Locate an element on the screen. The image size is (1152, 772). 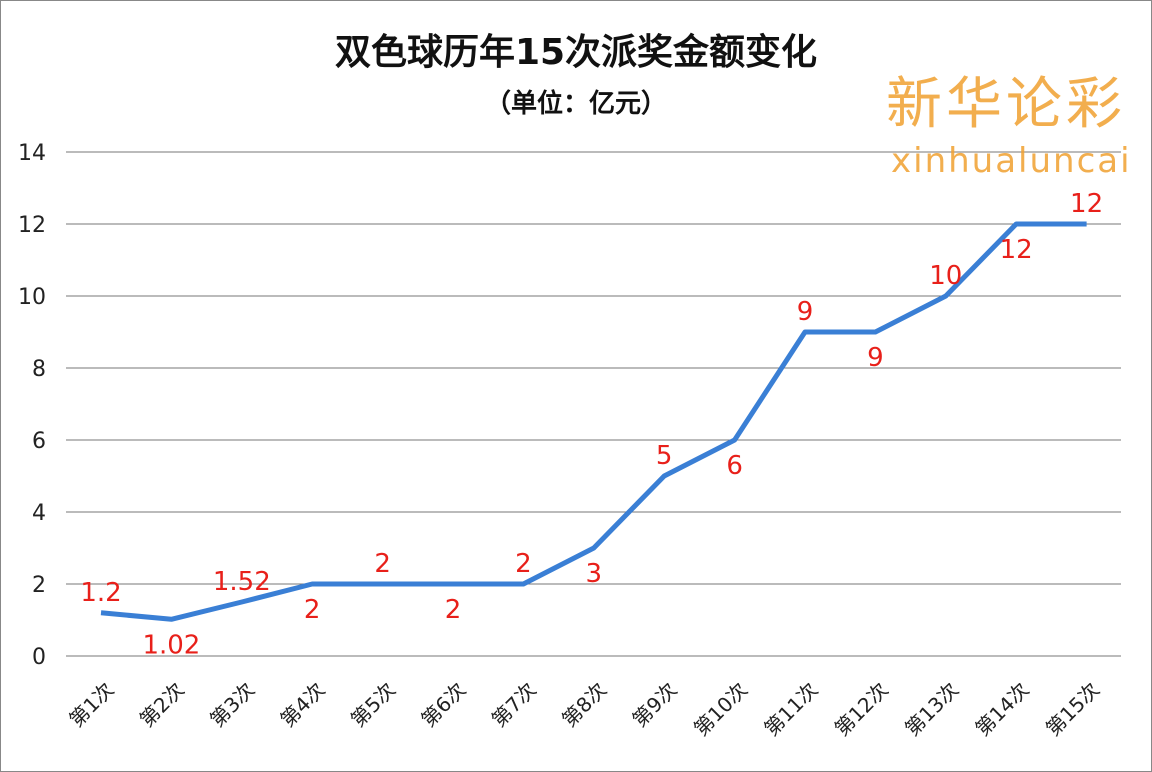
data-label: 6 is located at coordinates (734, 466).